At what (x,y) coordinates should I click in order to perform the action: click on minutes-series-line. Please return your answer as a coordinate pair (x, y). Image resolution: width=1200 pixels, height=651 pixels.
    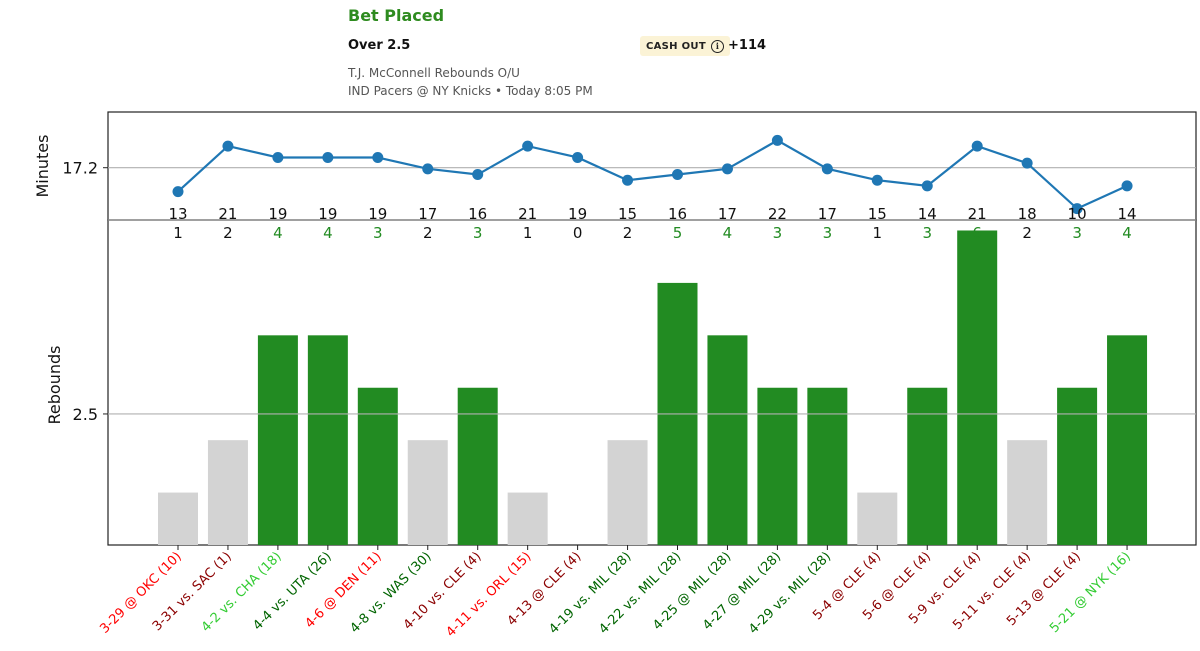
    Looking at the image, I should click on (652, 174).